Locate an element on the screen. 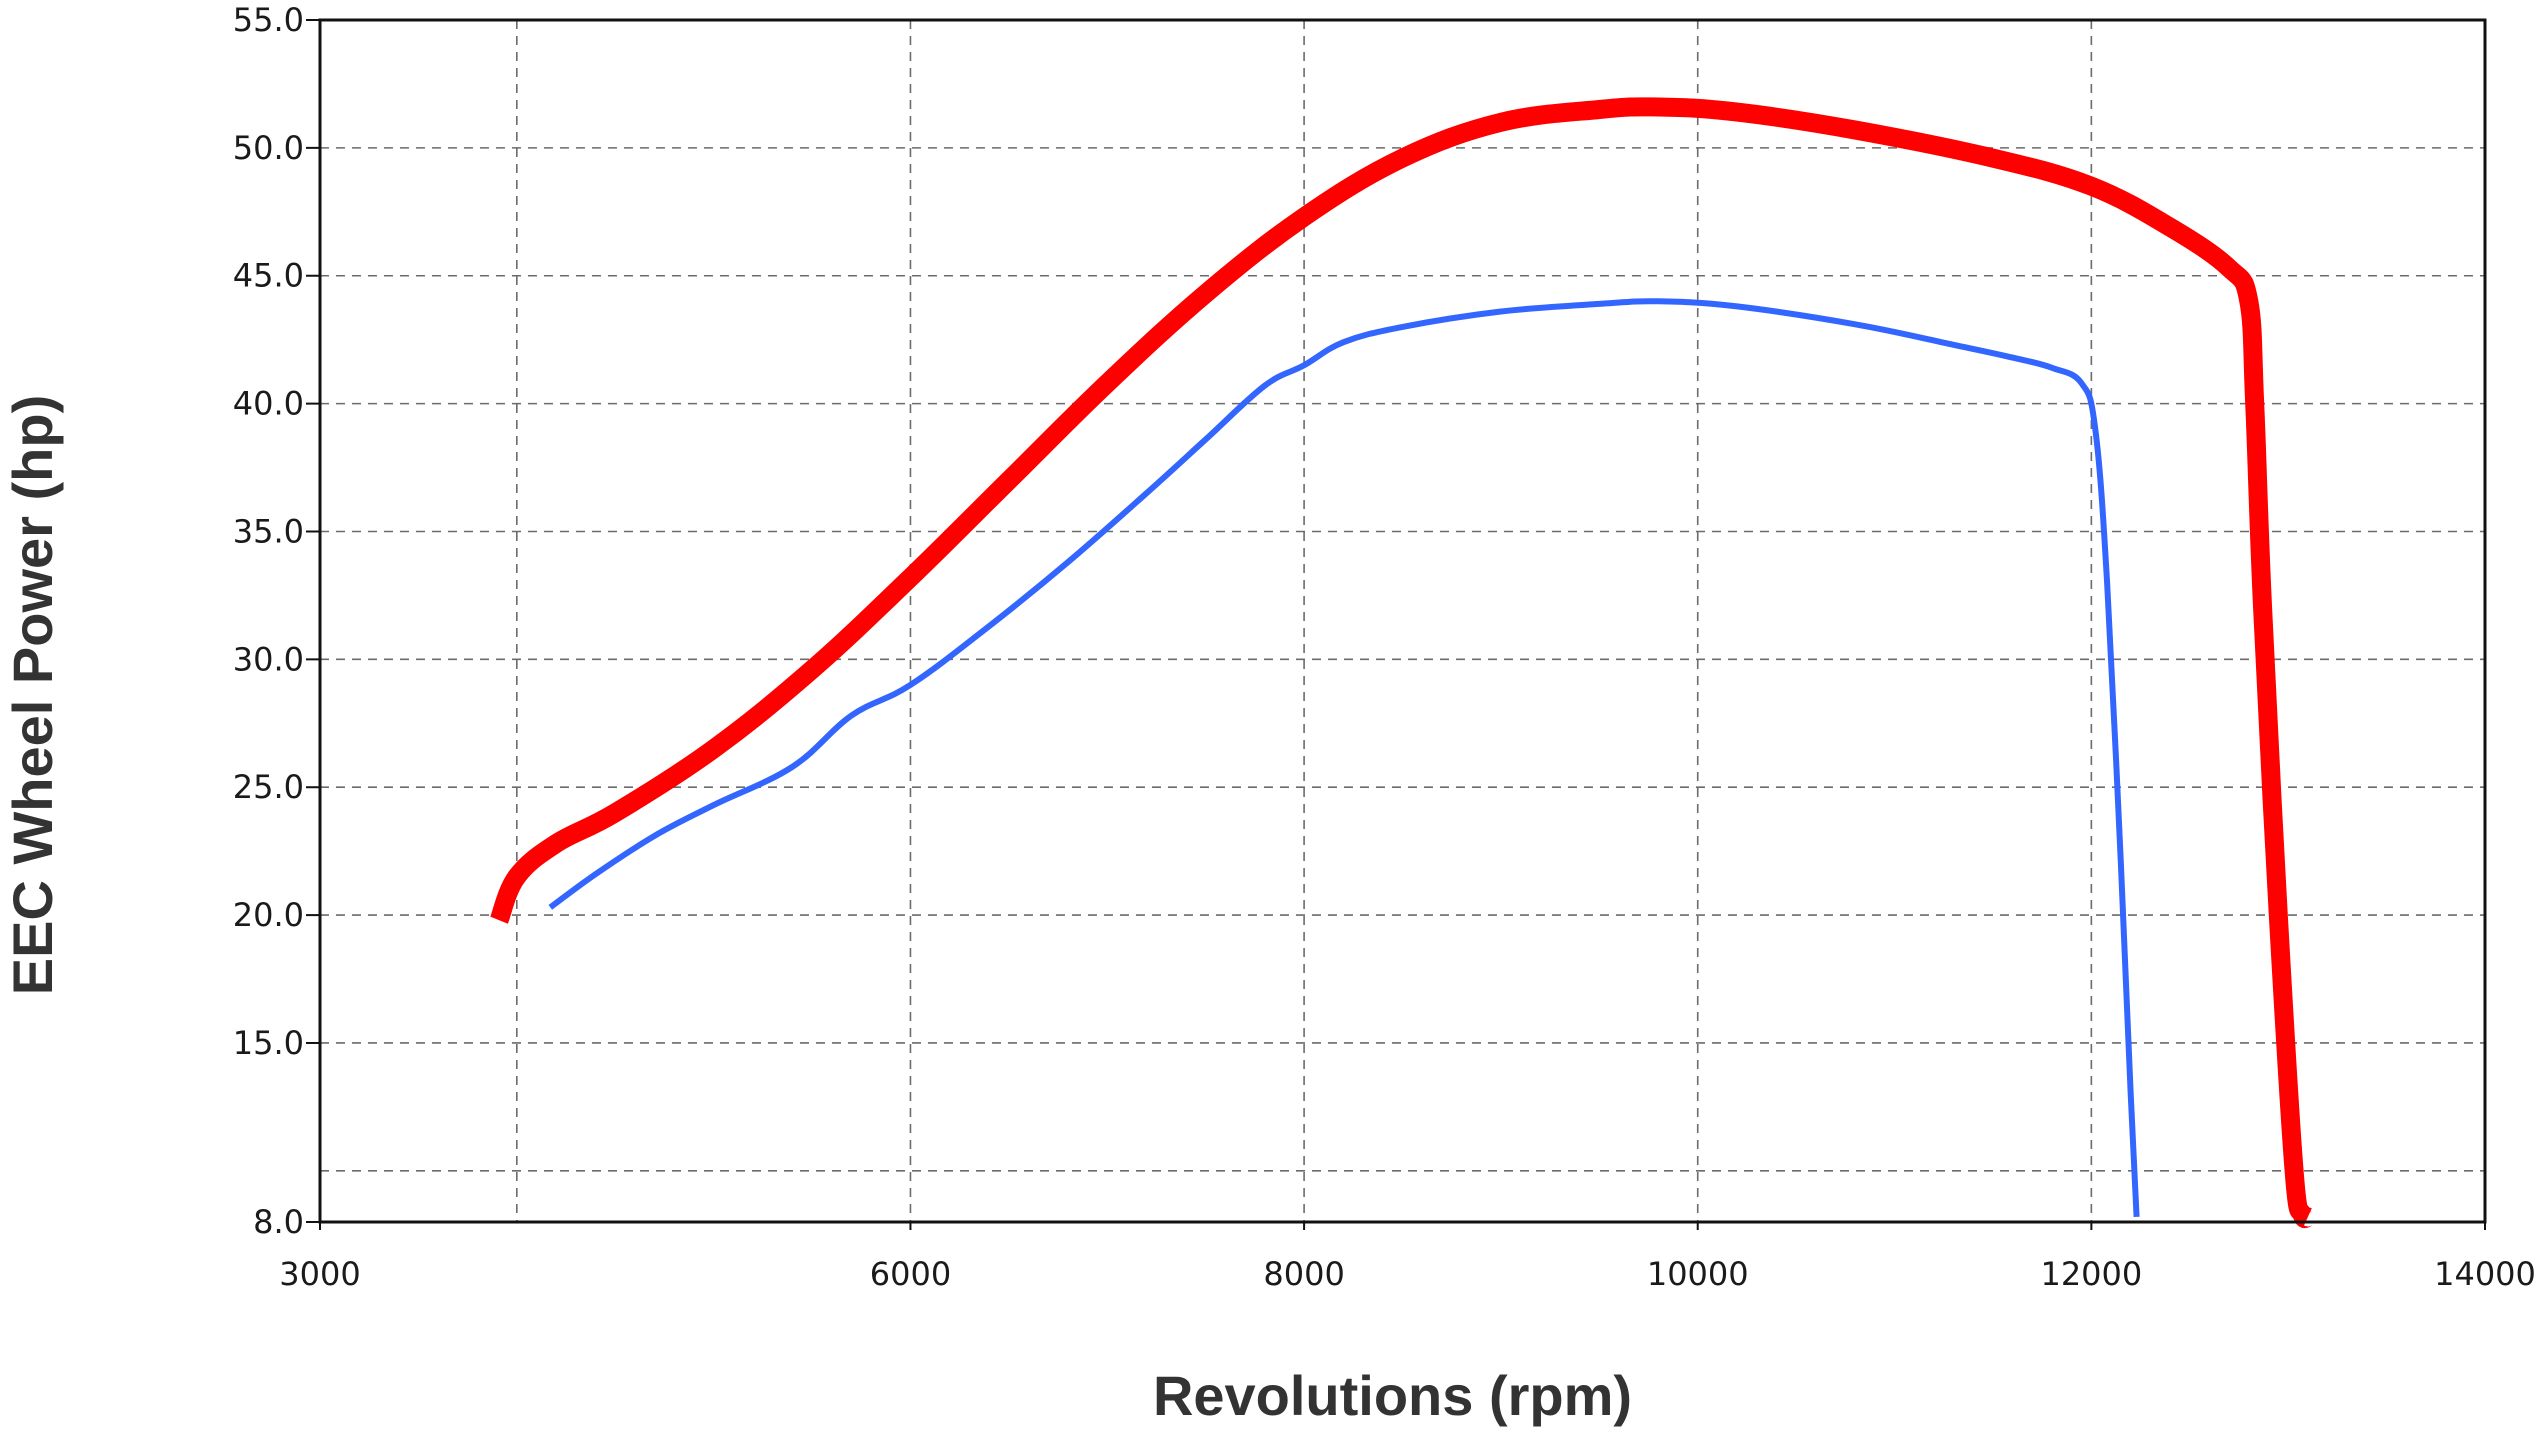 Image resolution: width=2543 pixels, height=1440 pixels. x-tick-label-1: 6000 is located at coordinates (910, 1274).